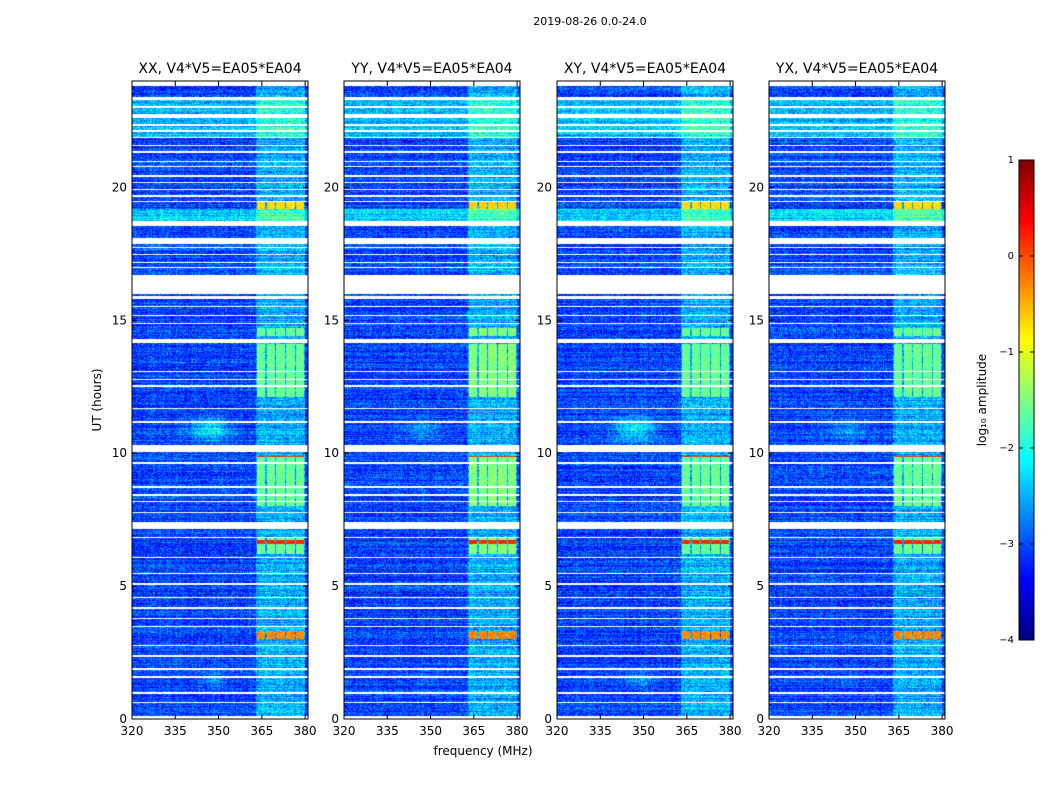 This screenshot has height=800, width=1050. Describe the element at coordinates (1011, 160) in the screenshot. I see `colorbar-tick-label: 1` at that location.